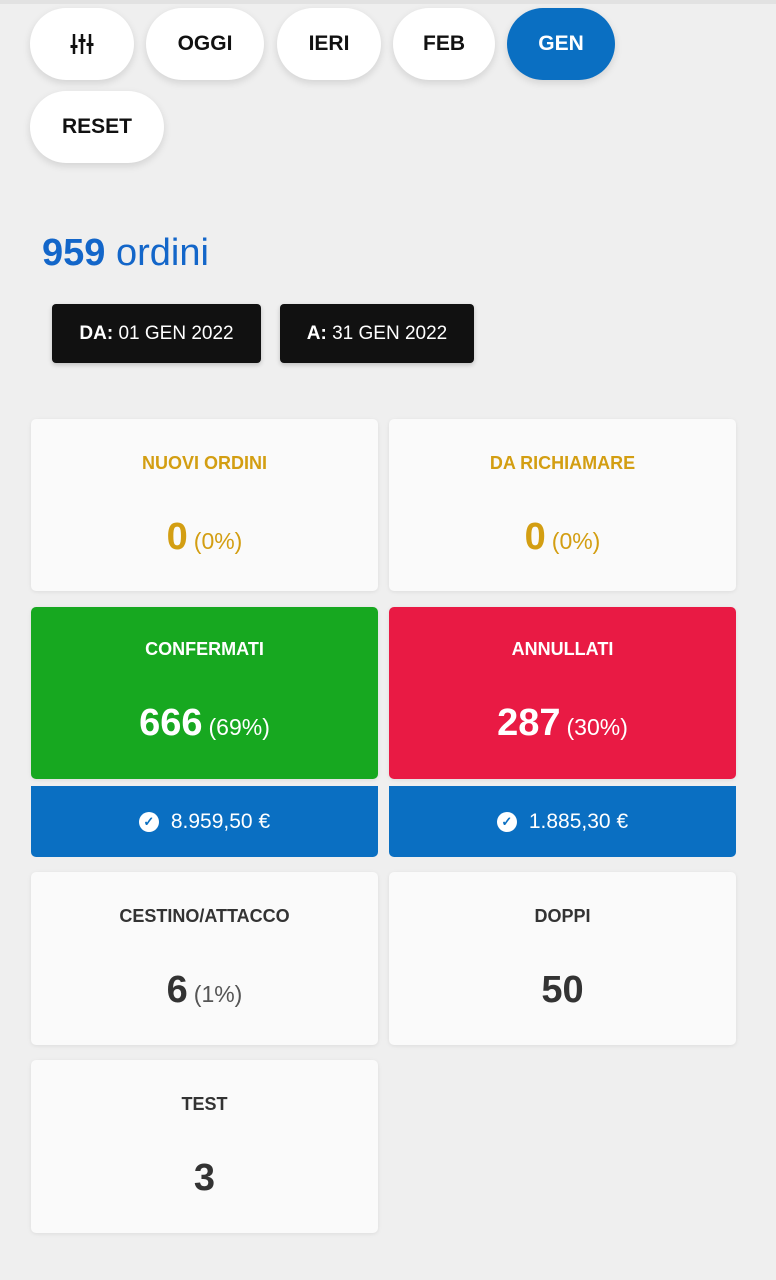 The height and width of the screenshot is (1280, 776). Describe the element at coordinates (390, 333) in the screenshot. I see `date-to-value: 31 GEN 2022` at that location.